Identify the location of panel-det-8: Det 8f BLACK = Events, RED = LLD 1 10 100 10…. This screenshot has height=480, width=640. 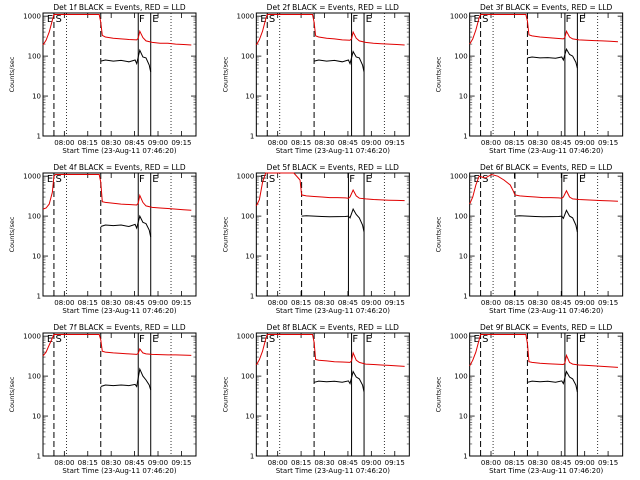
(315, 399).